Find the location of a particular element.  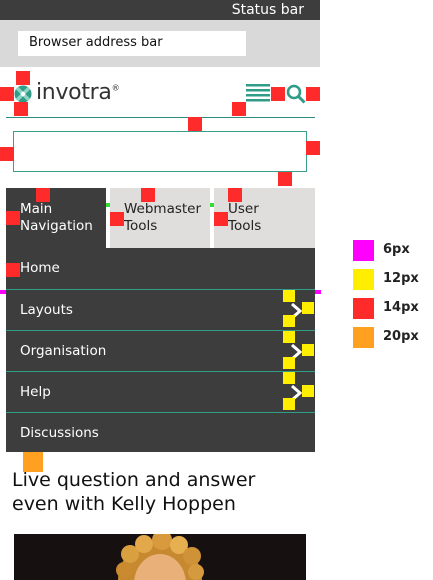

tab-label: Webmaster is located at coordinates (163, 209).